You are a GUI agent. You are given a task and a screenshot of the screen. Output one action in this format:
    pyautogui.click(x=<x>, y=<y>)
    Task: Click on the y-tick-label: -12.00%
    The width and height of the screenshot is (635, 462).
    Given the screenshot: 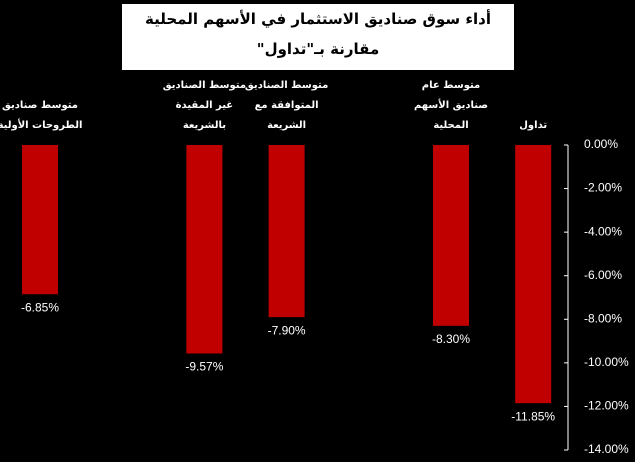 What is the action you would take?
    pyautogui.click(x=606, y=406)
    